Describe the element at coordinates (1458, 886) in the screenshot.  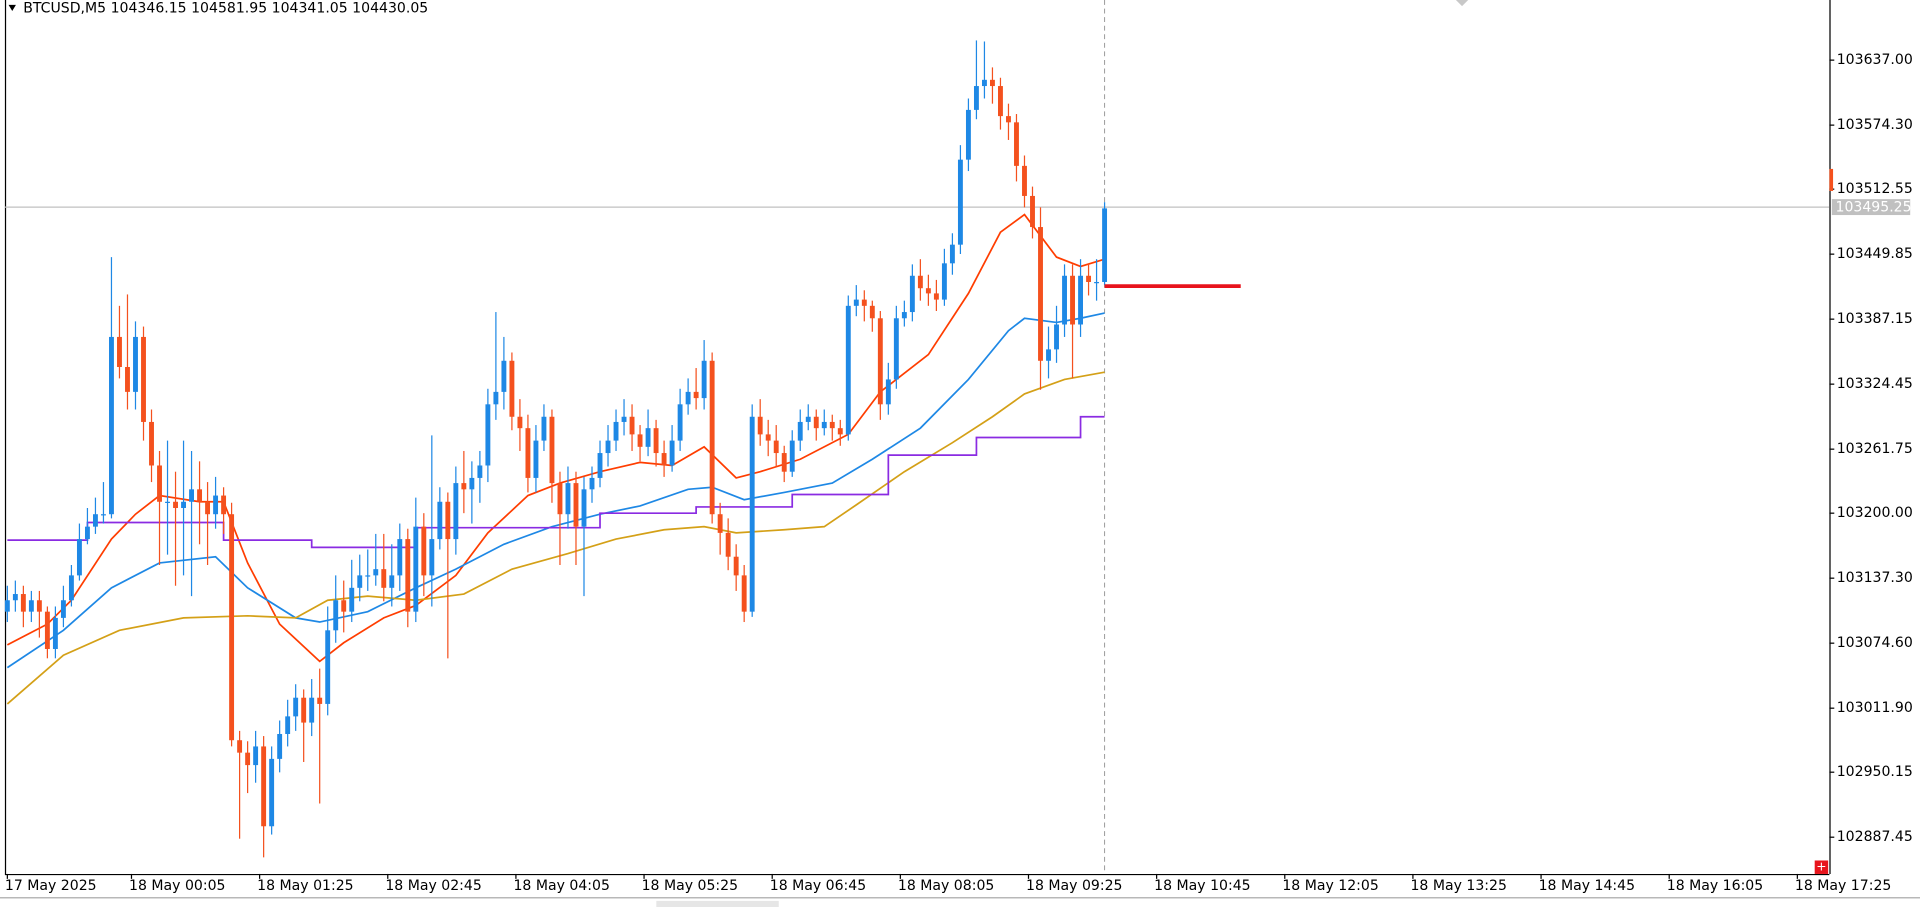
I see `x-tick-label: 18 May 13:25` at that location.